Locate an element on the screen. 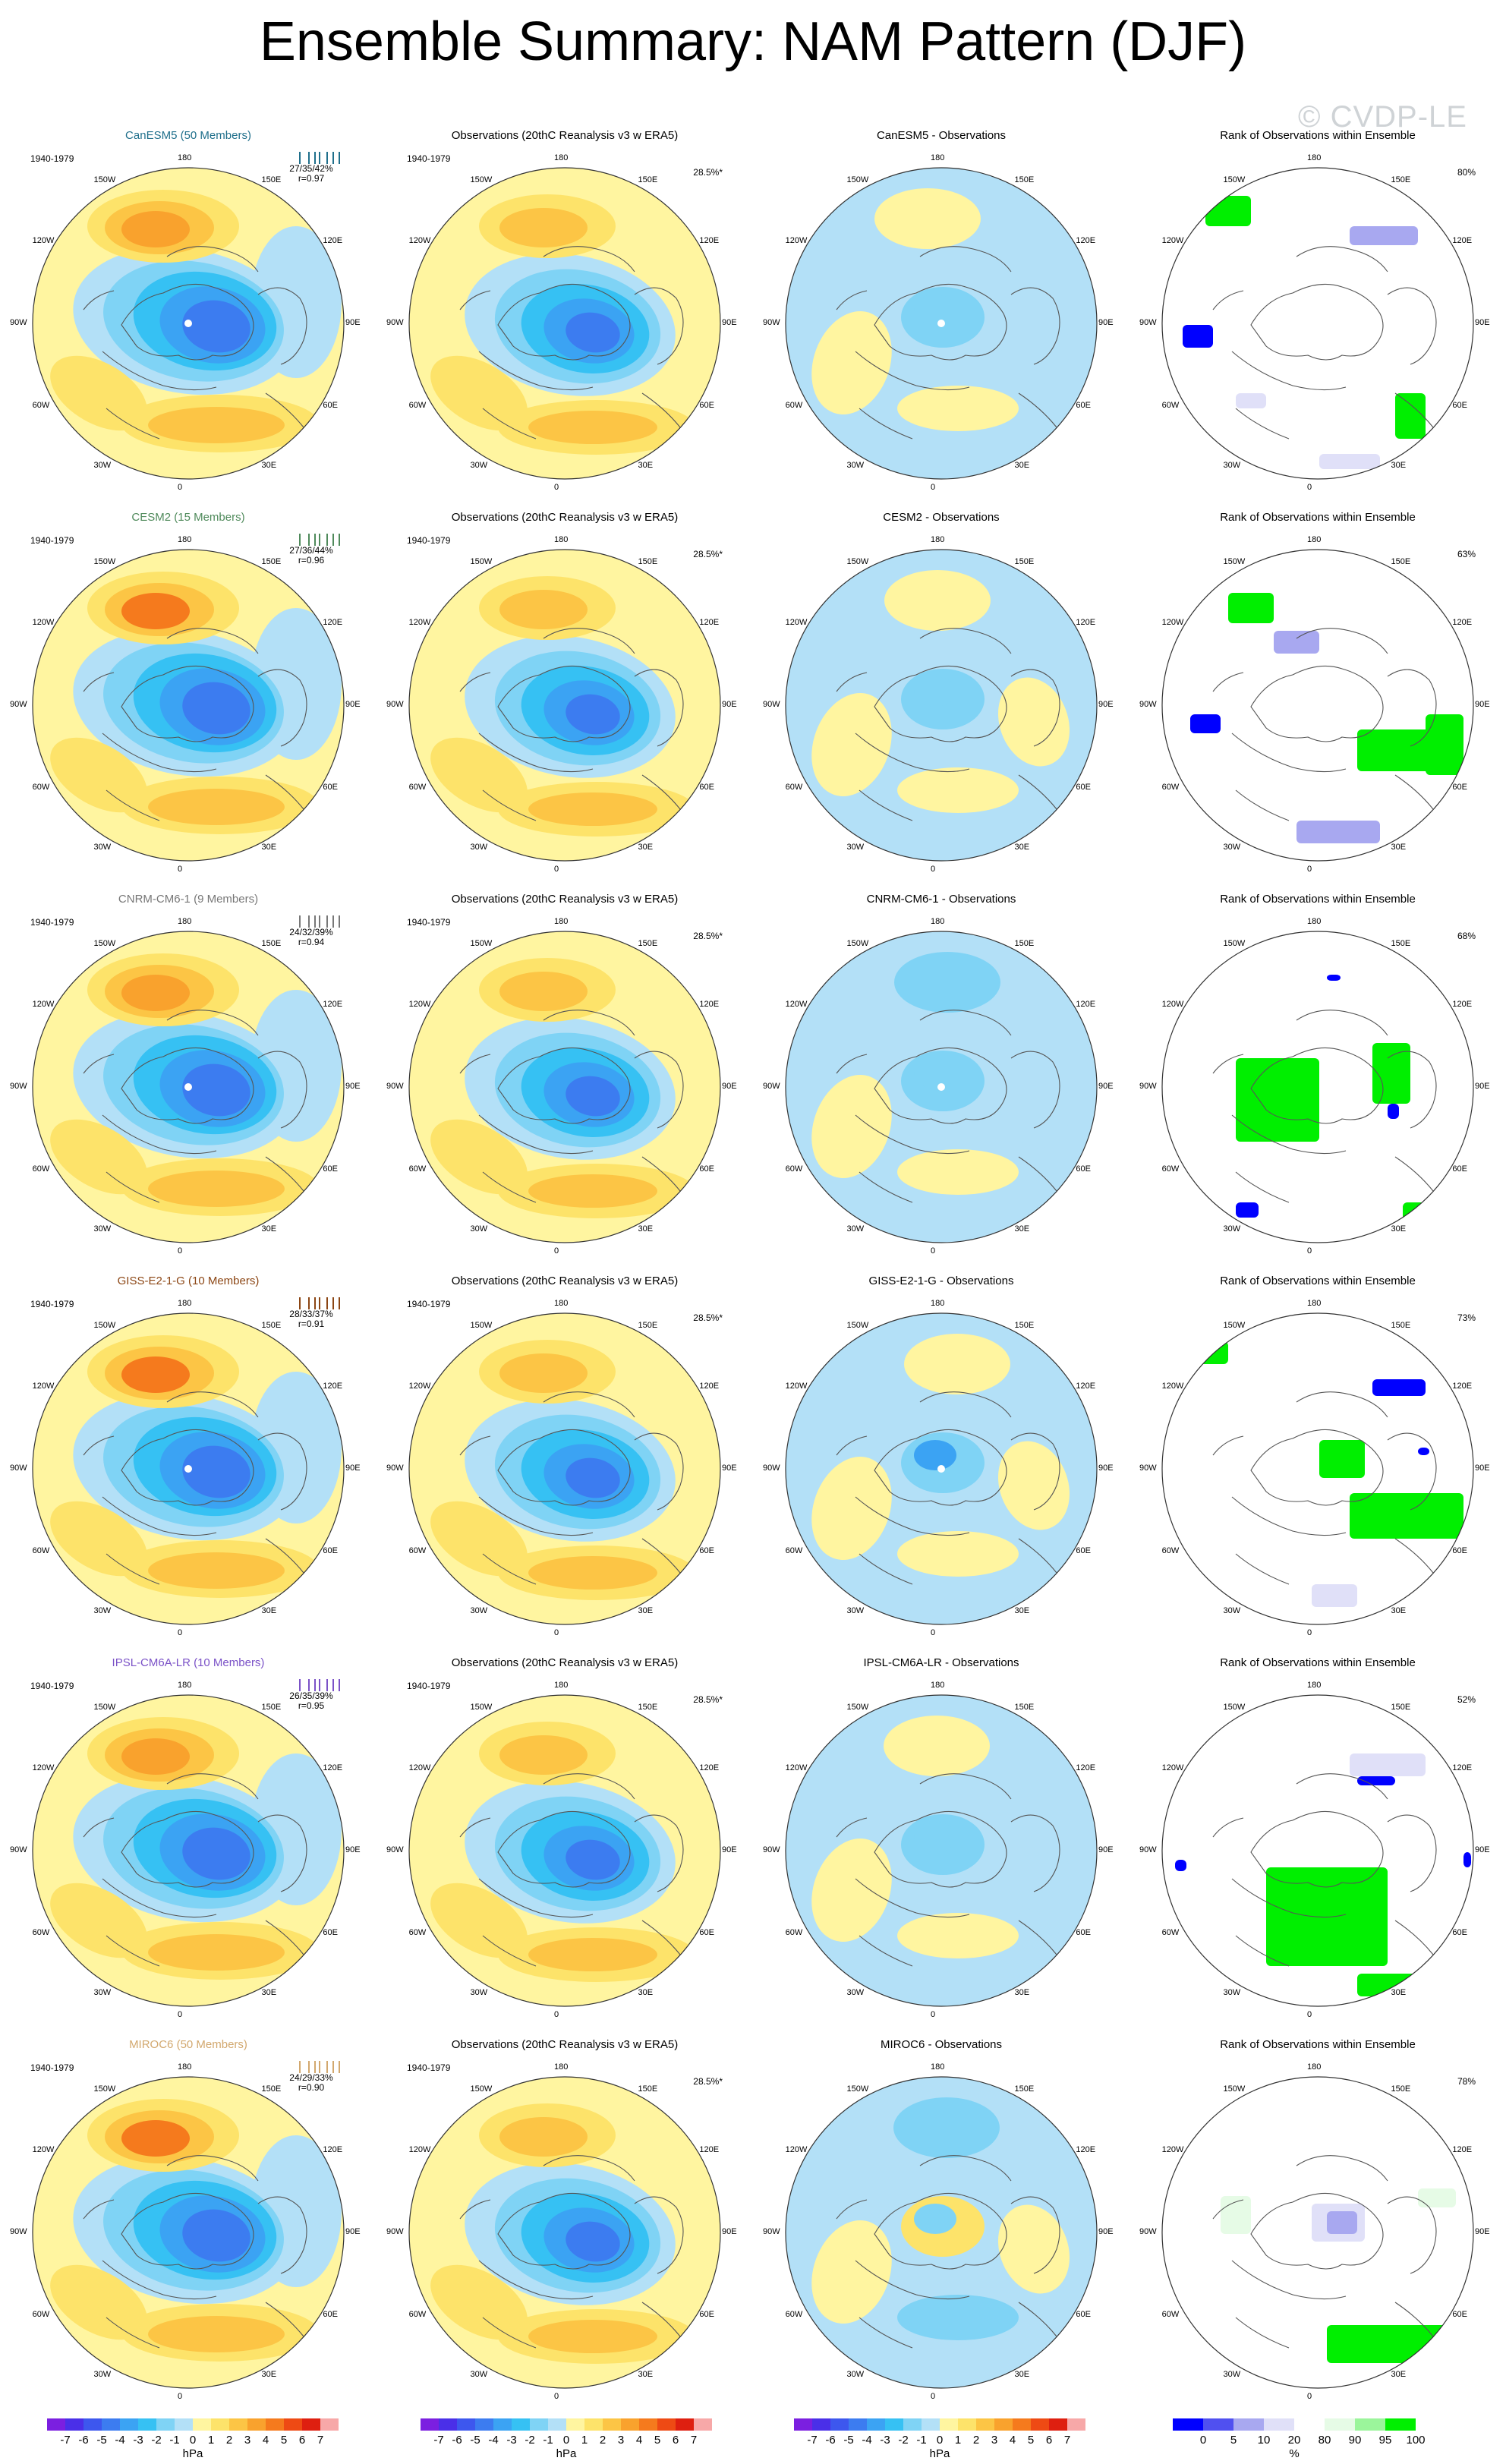 The image size is (1506, 2464). ensemble-stats: 24/29/33% r=0.90 is located at coordinates (311, 2077).